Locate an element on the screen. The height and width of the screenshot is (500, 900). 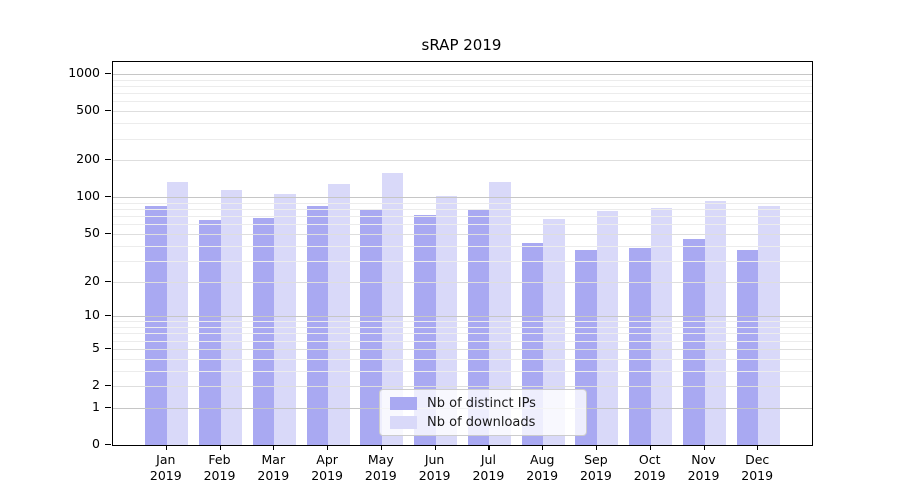
bar-jun-distinct-ips is located at coordinates (425, 330).